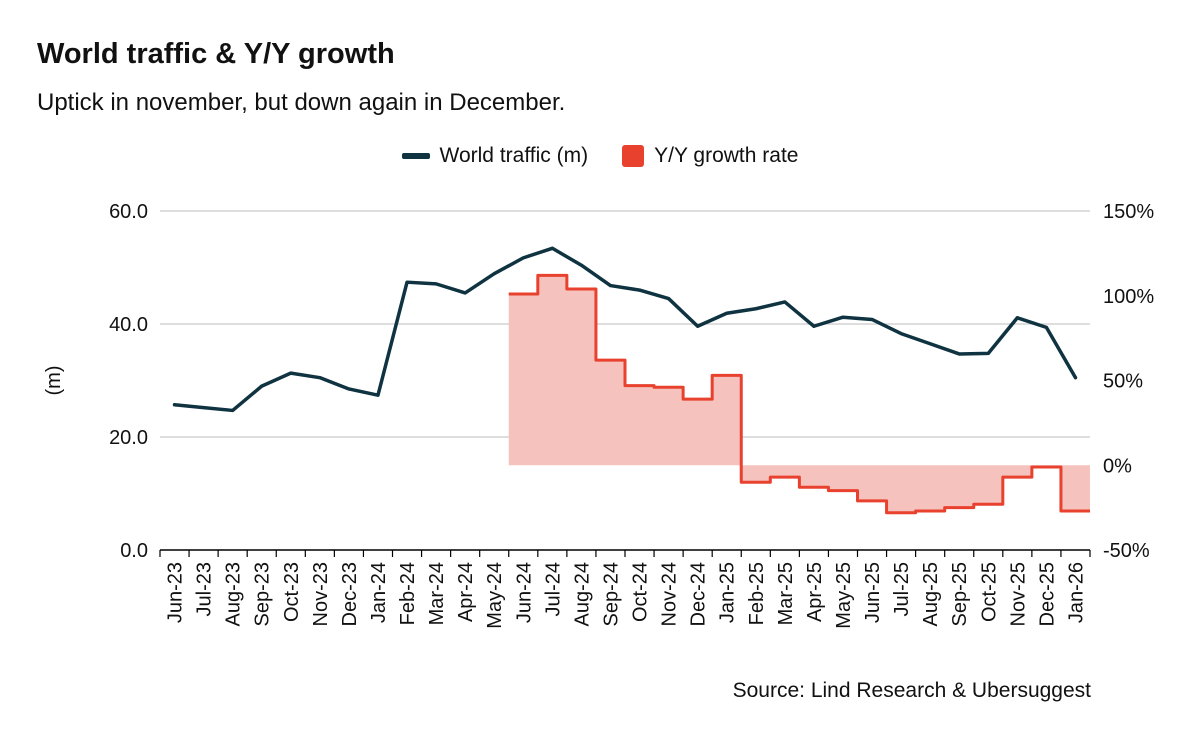 Image resolution: width=1200 pixels, height=742 pixels. What do you see at coordinates (1123, 382) in the screenshot?
I see `y2-tick-label: 50%` at bounding box center [1123, 382].